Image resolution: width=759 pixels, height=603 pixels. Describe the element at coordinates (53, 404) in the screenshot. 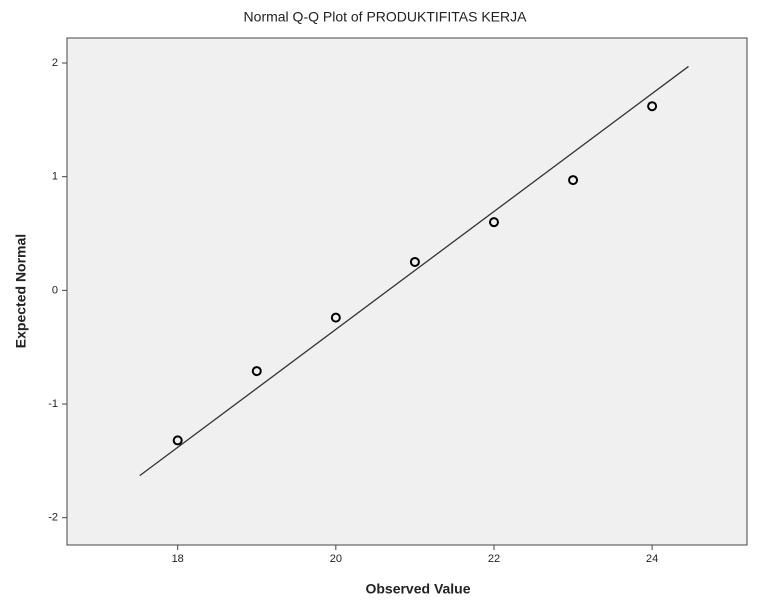

I see `y-tick-label: -1` at that location.